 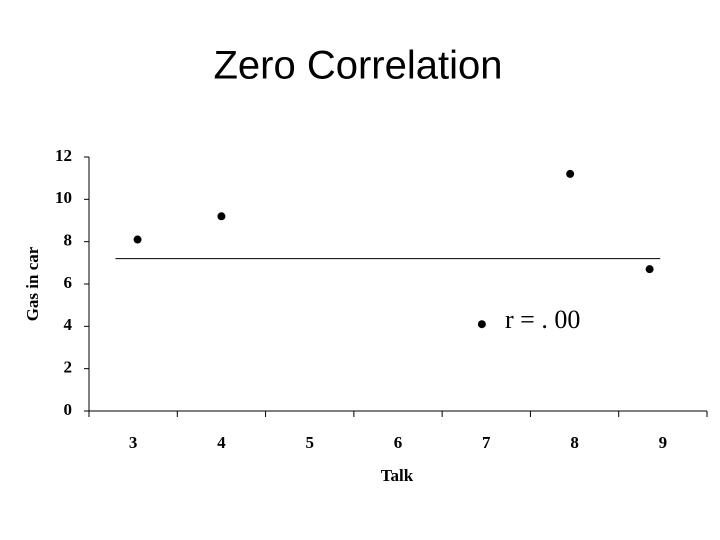 What do you see at coordinates (542, 319) in the screenshot?
I see `annotation: r = . 00` at bounding box center [542, 319].